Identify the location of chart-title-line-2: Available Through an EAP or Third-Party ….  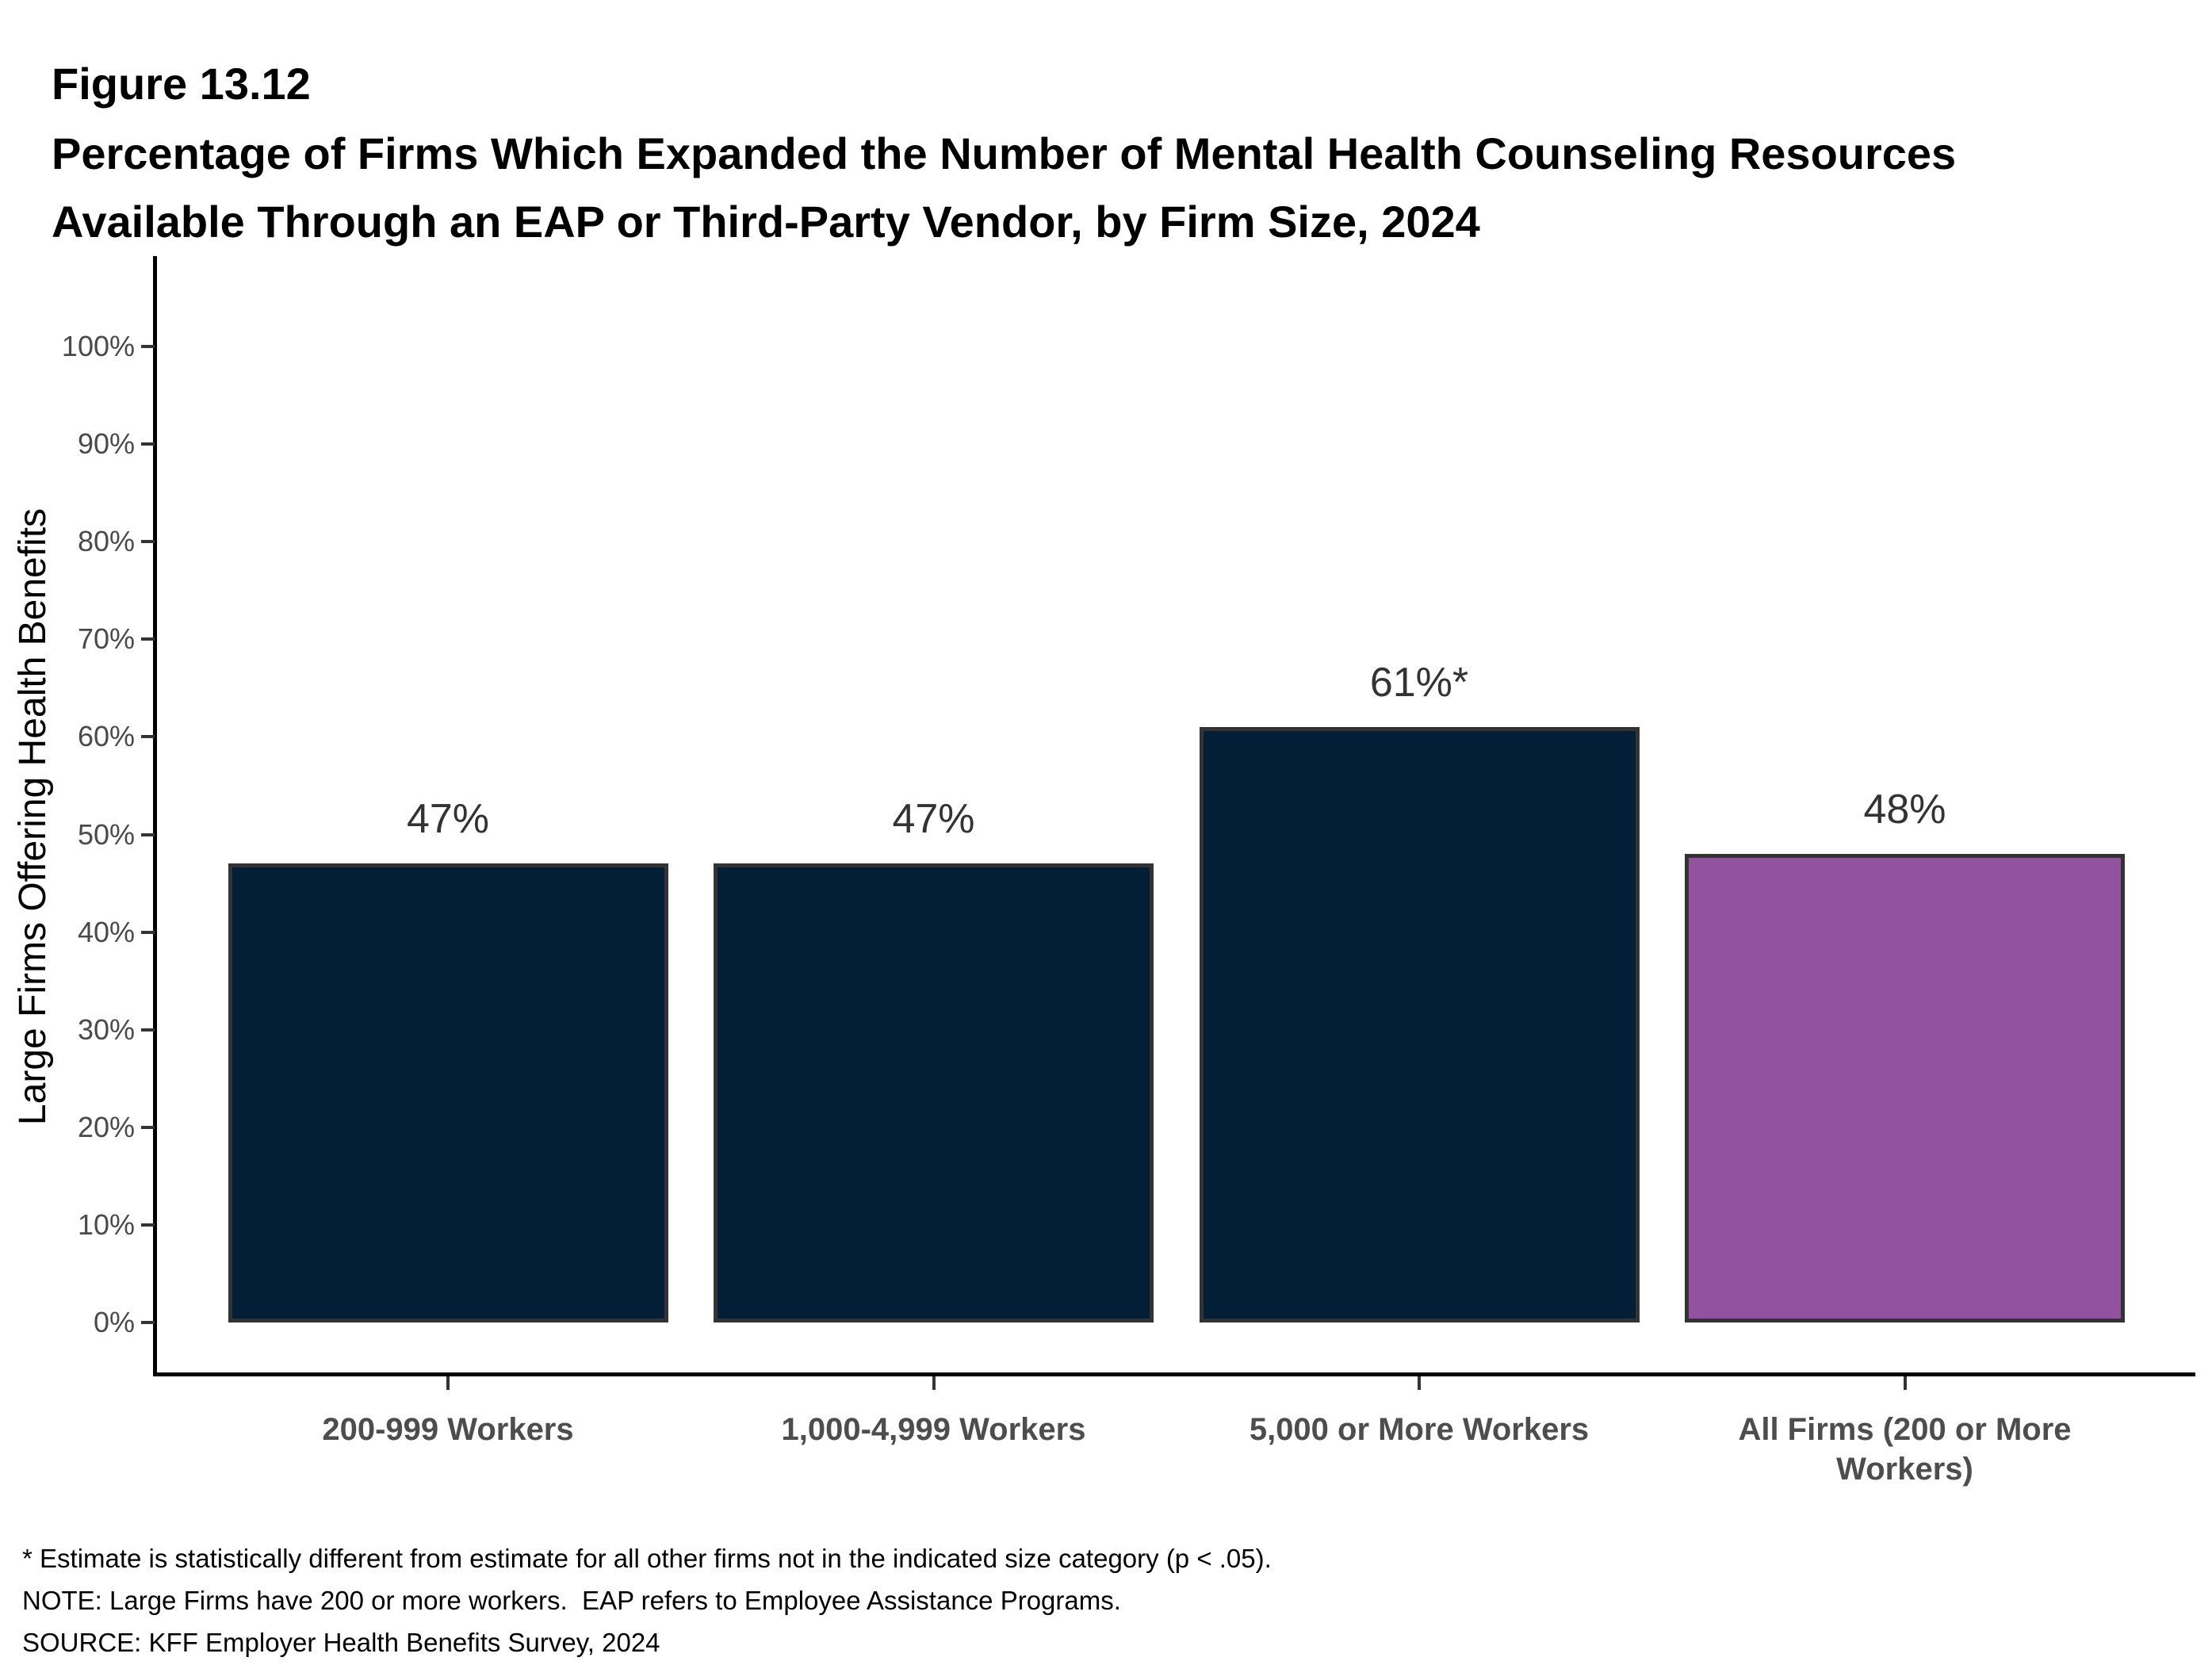
(766, 222).